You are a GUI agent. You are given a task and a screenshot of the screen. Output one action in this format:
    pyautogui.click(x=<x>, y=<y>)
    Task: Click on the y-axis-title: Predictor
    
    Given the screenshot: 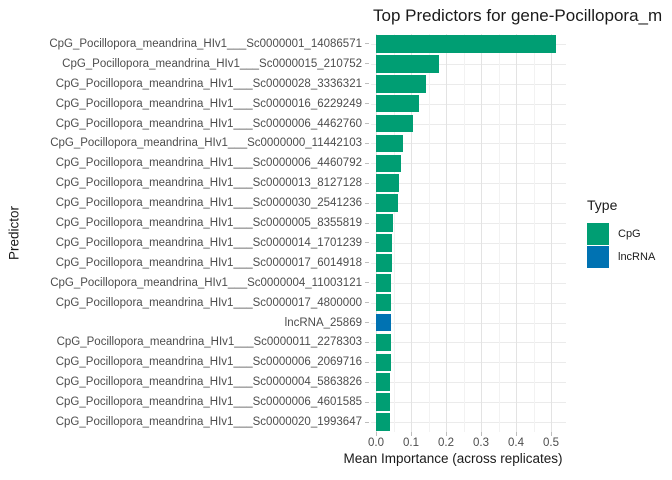 What is the action you would take?
    pyautogui.click(x=14, y=233)
    